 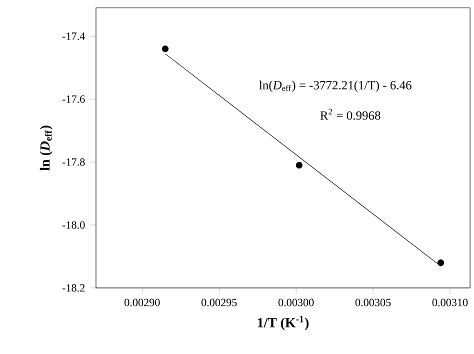 I want to click on y-tick-label: -17.8, so click(x=73, y=162).